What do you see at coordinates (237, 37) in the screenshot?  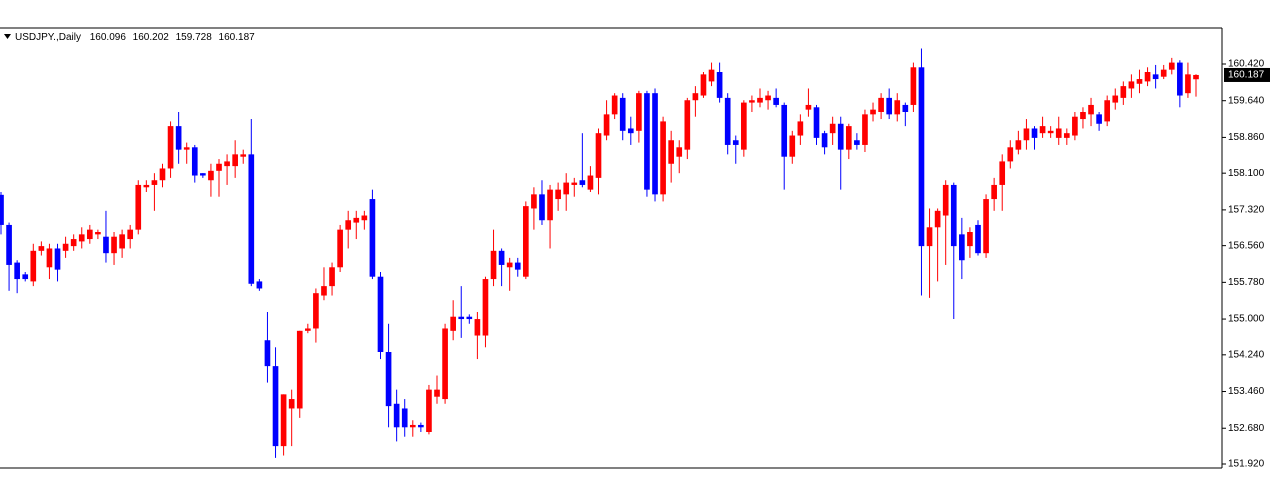 I see `header-close: 160.187` at bounding box center [237, 37].